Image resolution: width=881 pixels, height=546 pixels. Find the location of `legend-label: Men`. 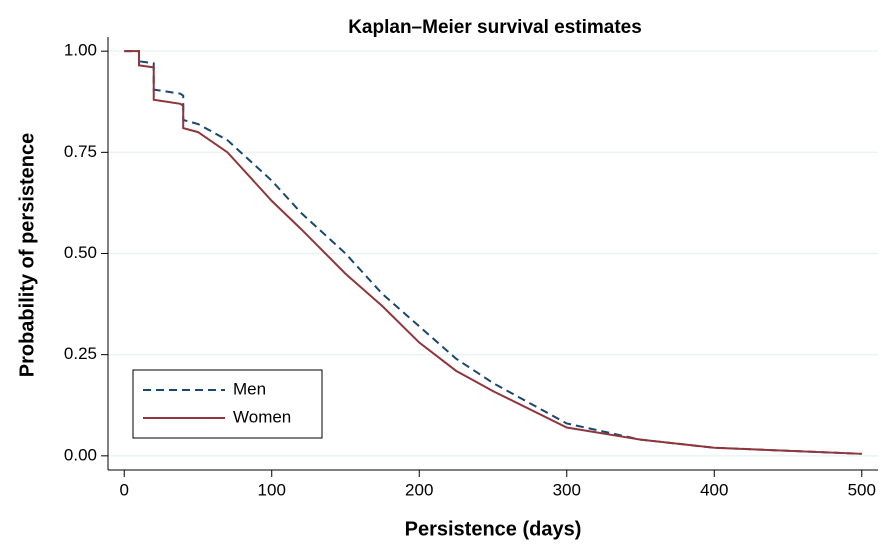

legend-label: Men is located at coordinates (249, 388).